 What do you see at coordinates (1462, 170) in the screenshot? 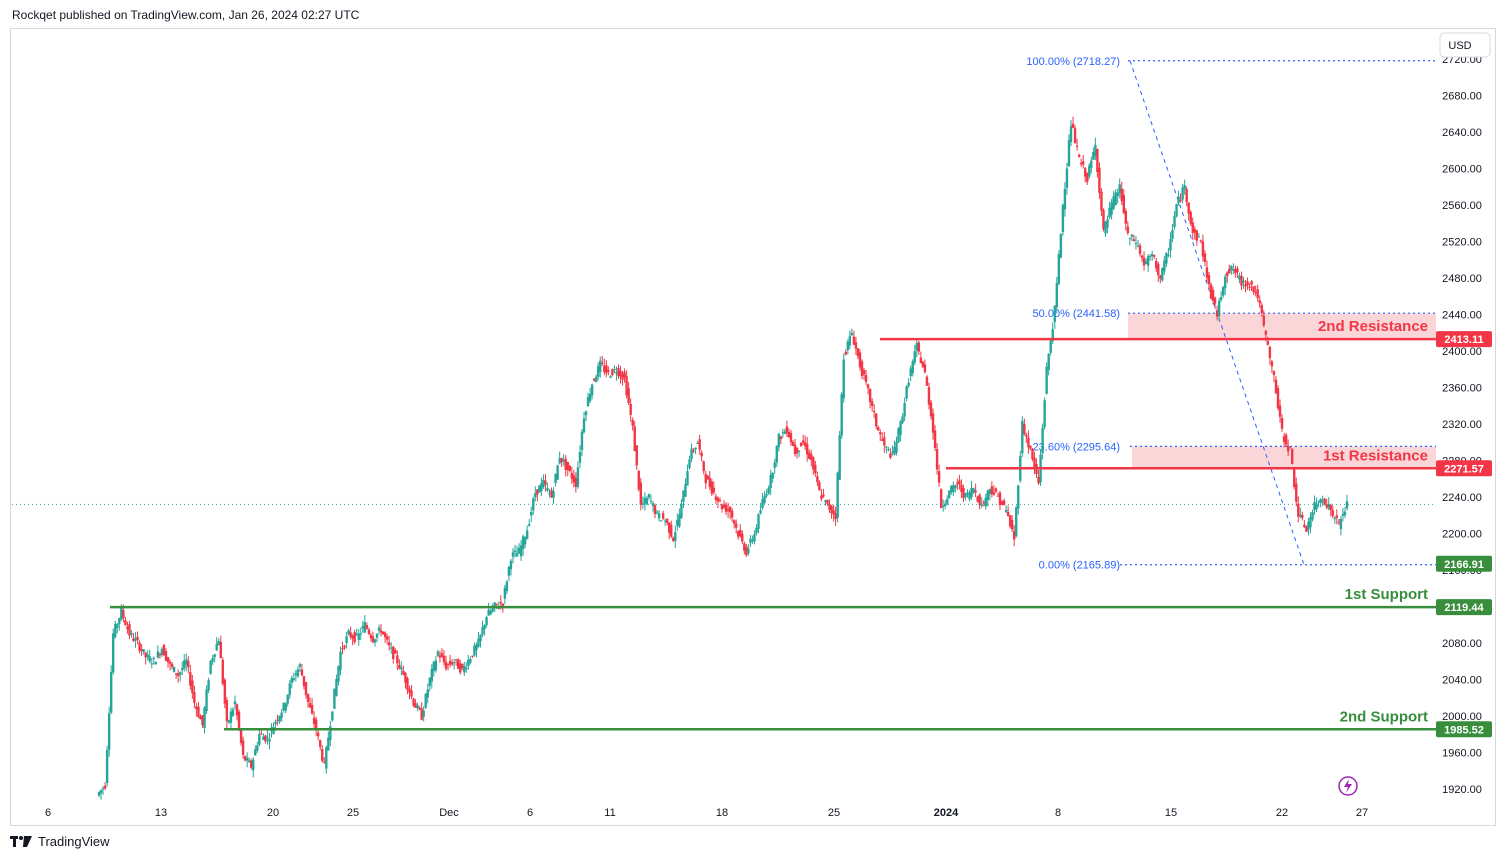
I see `y-tick-label: 2600.00` at bounding box center [1462, 170].